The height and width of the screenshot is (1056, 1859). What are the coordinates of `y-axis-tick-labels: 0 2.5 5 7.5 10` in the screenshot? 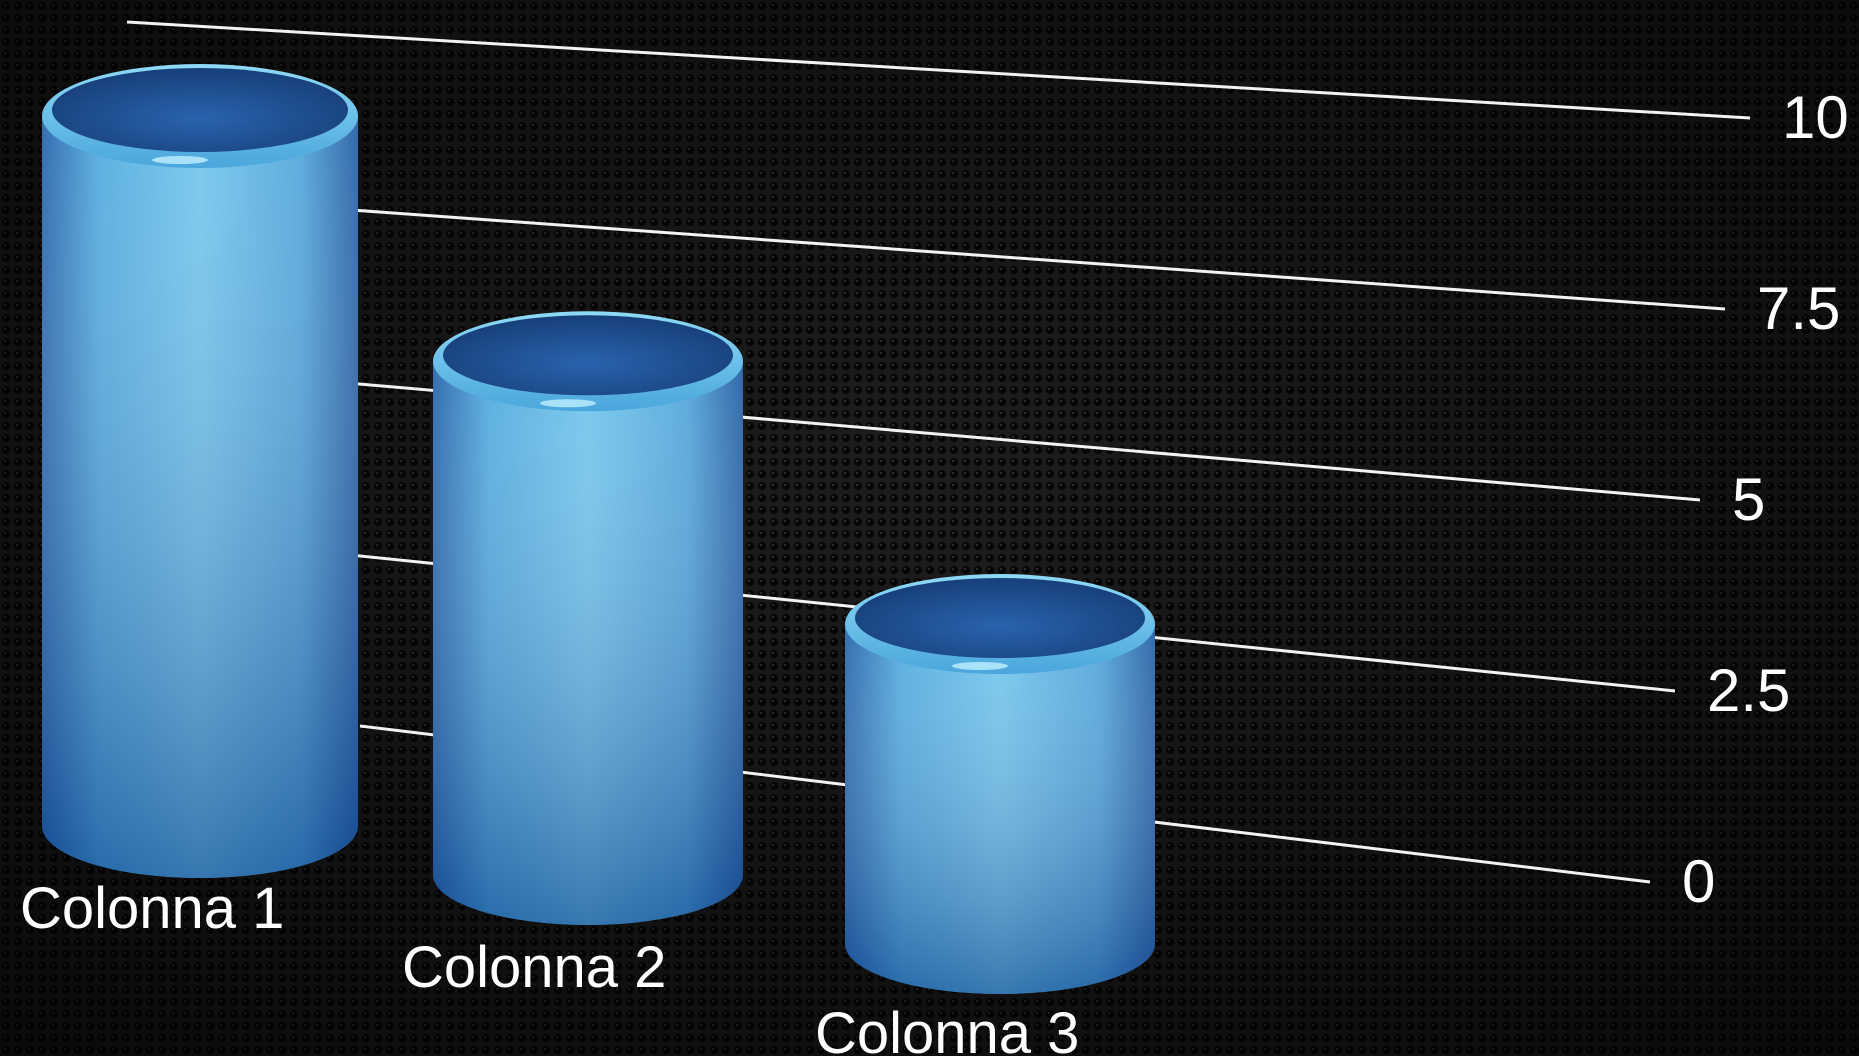 It's located at (1765, 499).